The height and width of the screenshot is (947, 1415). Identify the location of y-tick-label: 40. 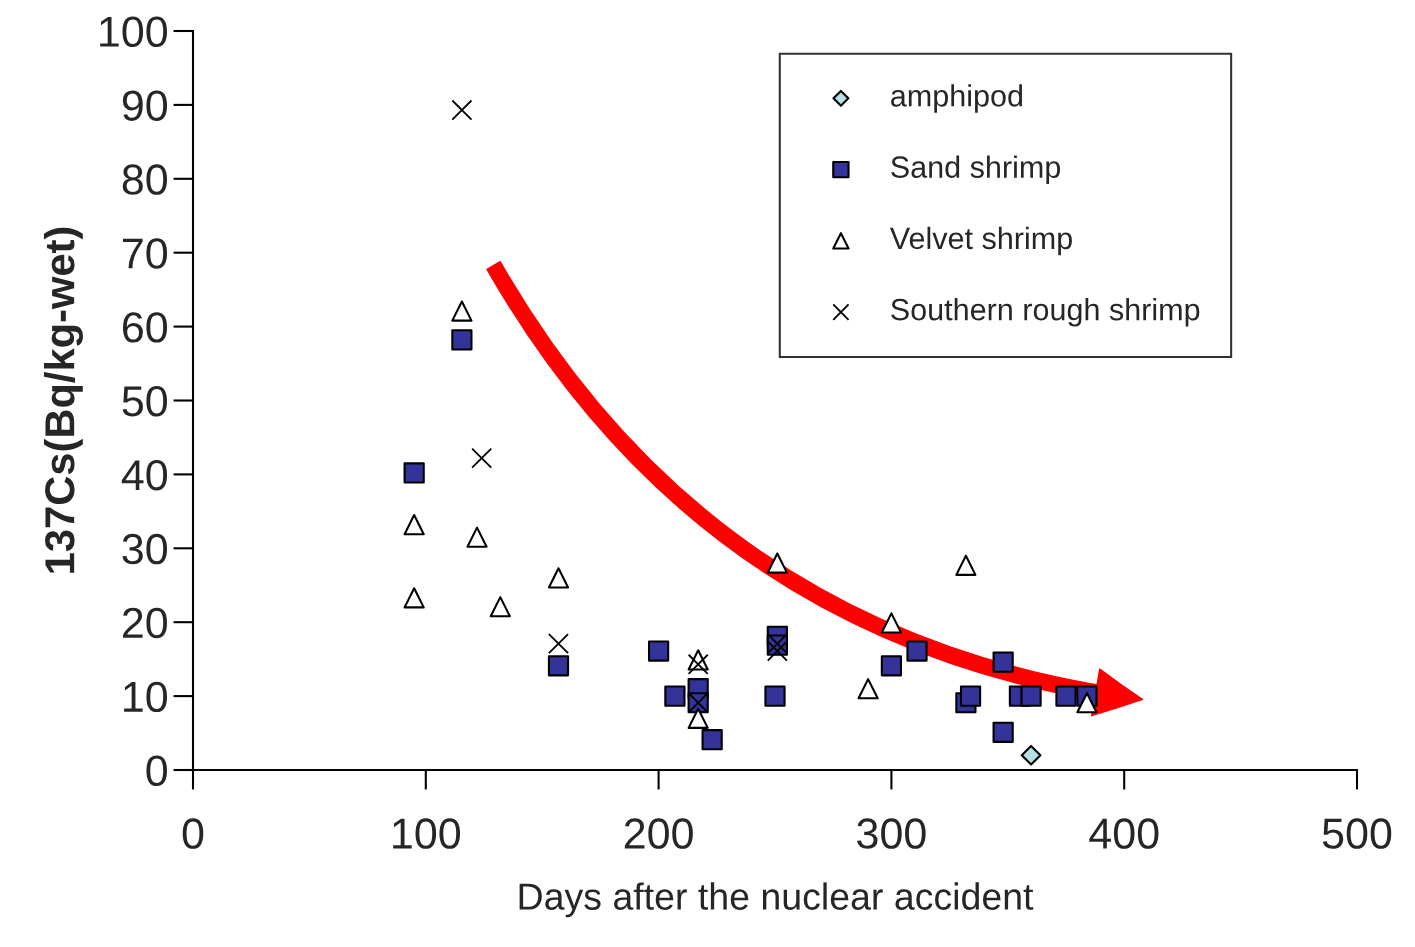
(144, 475).